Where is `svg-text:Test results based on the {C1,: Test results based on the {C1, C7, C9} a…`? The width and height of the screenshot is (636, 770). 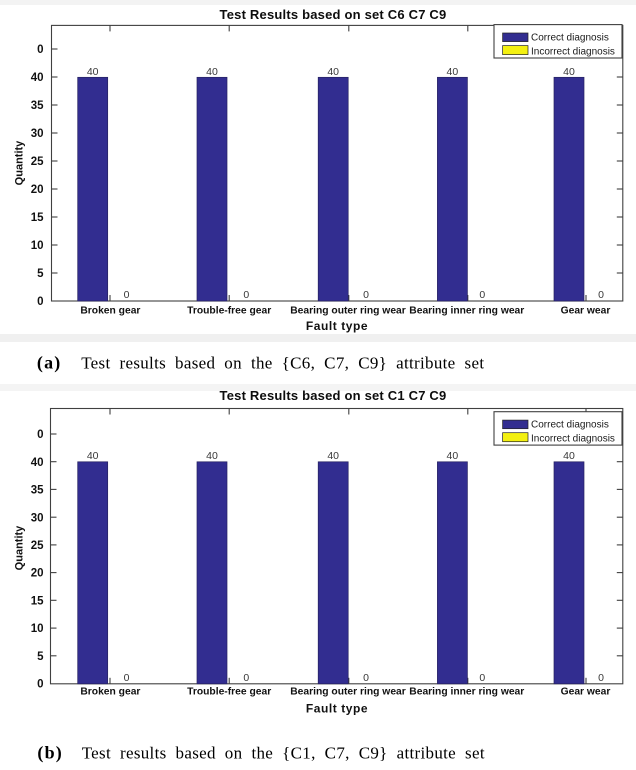 svg-text:Test results based on the {C1,: Test results based on the {C1, C7, C9} a… is located at coordinates (283, 752).